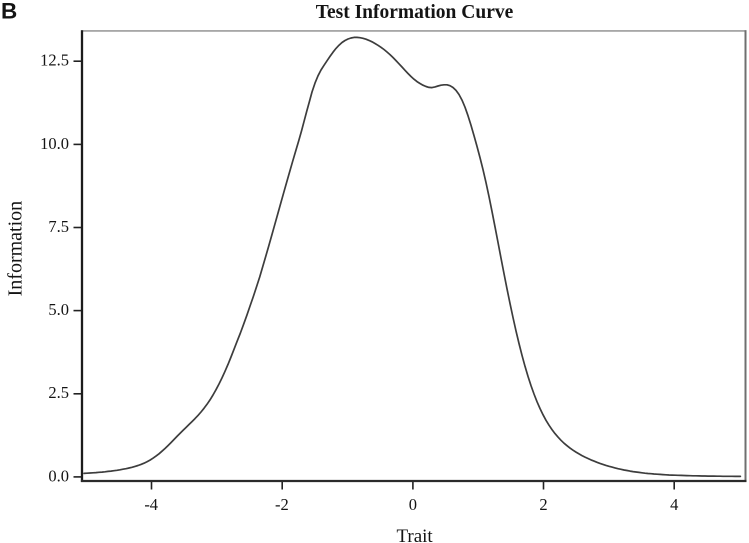 The width and height of the screenshot is (749, 543). Describe the element at coordinates (413, 504) in the screenshot. I see `svg-text: 0` at that location.